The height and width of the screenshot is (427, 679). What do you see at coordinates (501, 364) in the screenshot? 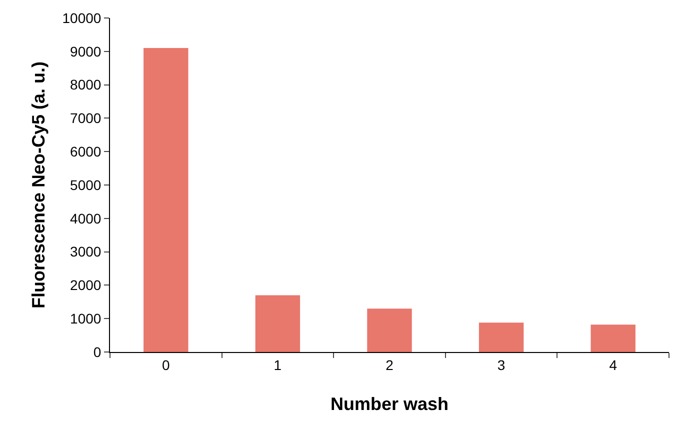
I see `x-tick-label: 3` at bounding box center [501, 364].